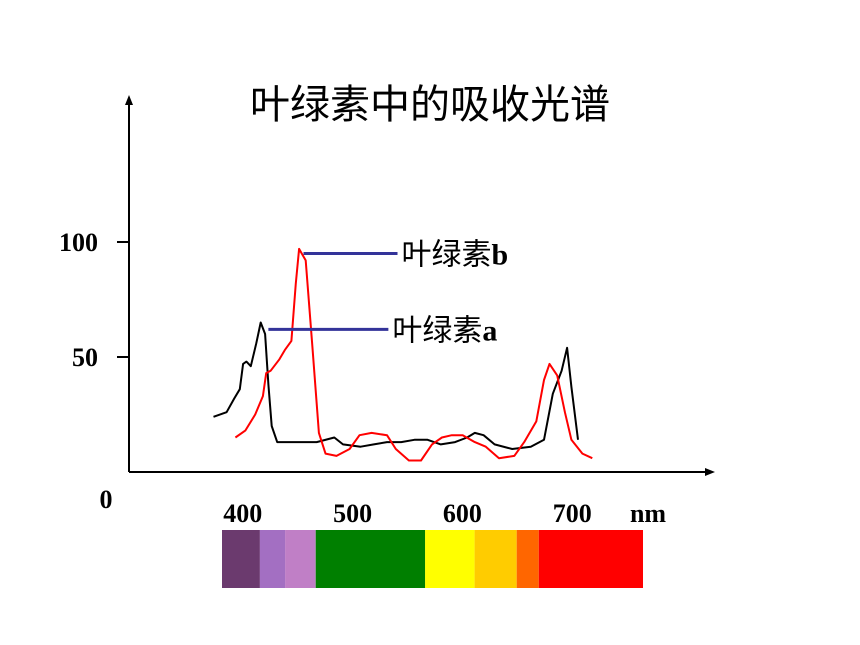 The width and height of the screenshot is (860, 645). I want to click on series-label: 叶绿素a, so click(444, 330).